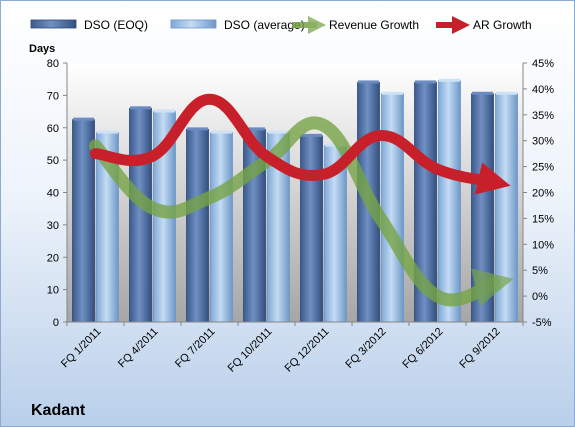 The width and height of the screenshot is (575, 428). I want to click on left-tick-label: 0, so click(56, 323).